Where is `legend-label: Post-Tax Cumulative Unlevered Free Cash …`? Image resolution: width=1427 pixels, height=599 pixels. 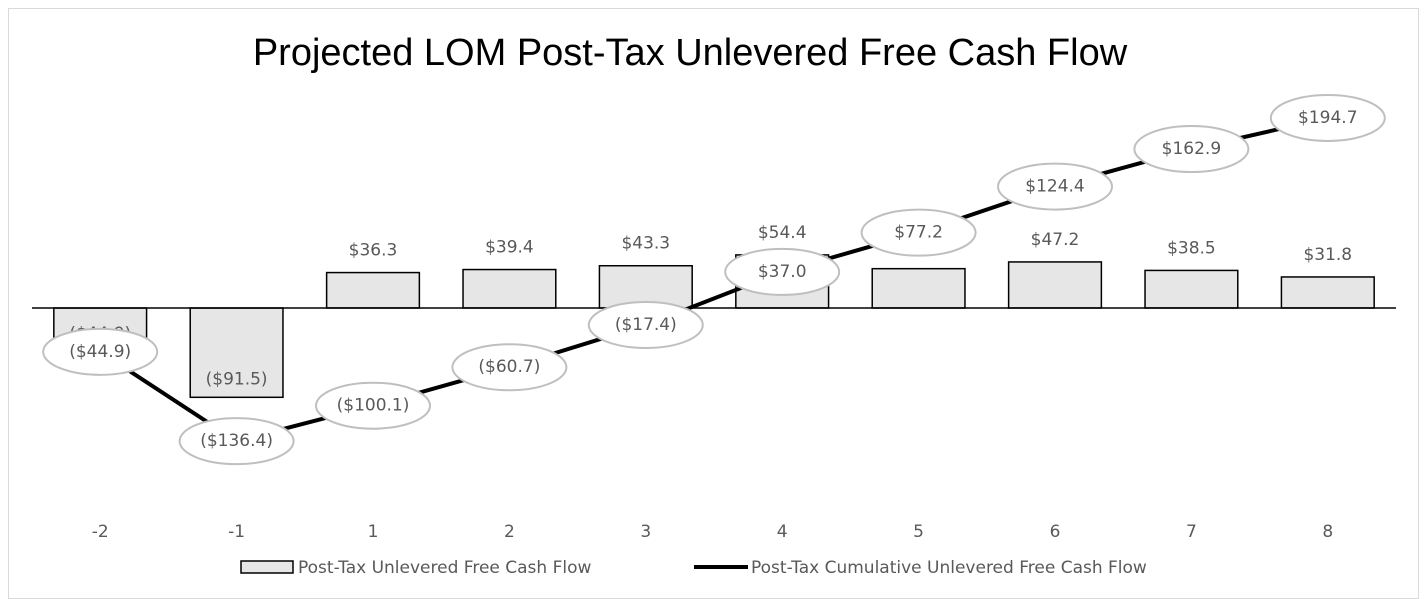
legend-label: Post-Tax Cumulative Unlevered Free Cash … is located at coordinates (949, 568).